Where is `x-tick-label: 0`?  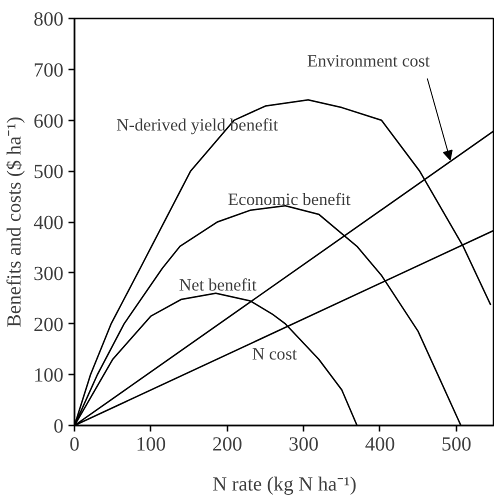
x-tick-label: 0 is located at coordinates (75, 445).